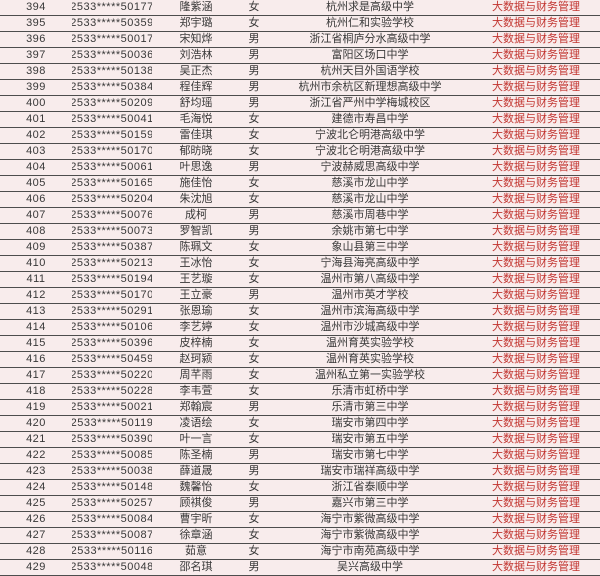 This screenshot has height=576, width=600. Describe the element at coordinates (370, 487) in the screenshot. I see `school-cell: 浙江省泰顺中学` at that location.